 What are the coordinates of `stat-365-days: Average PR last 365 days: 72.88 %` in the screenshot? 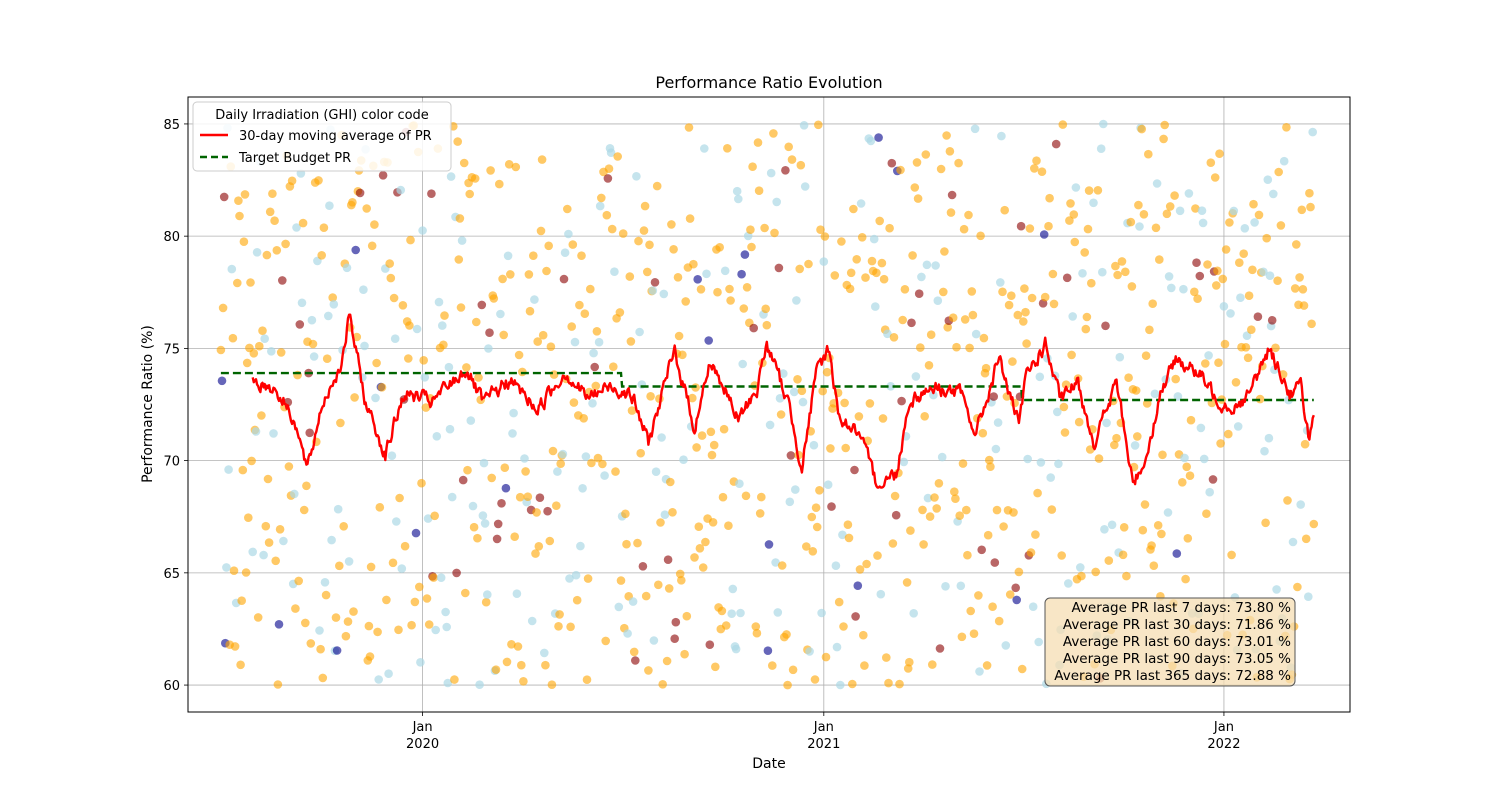 It's located at (1172, 676).